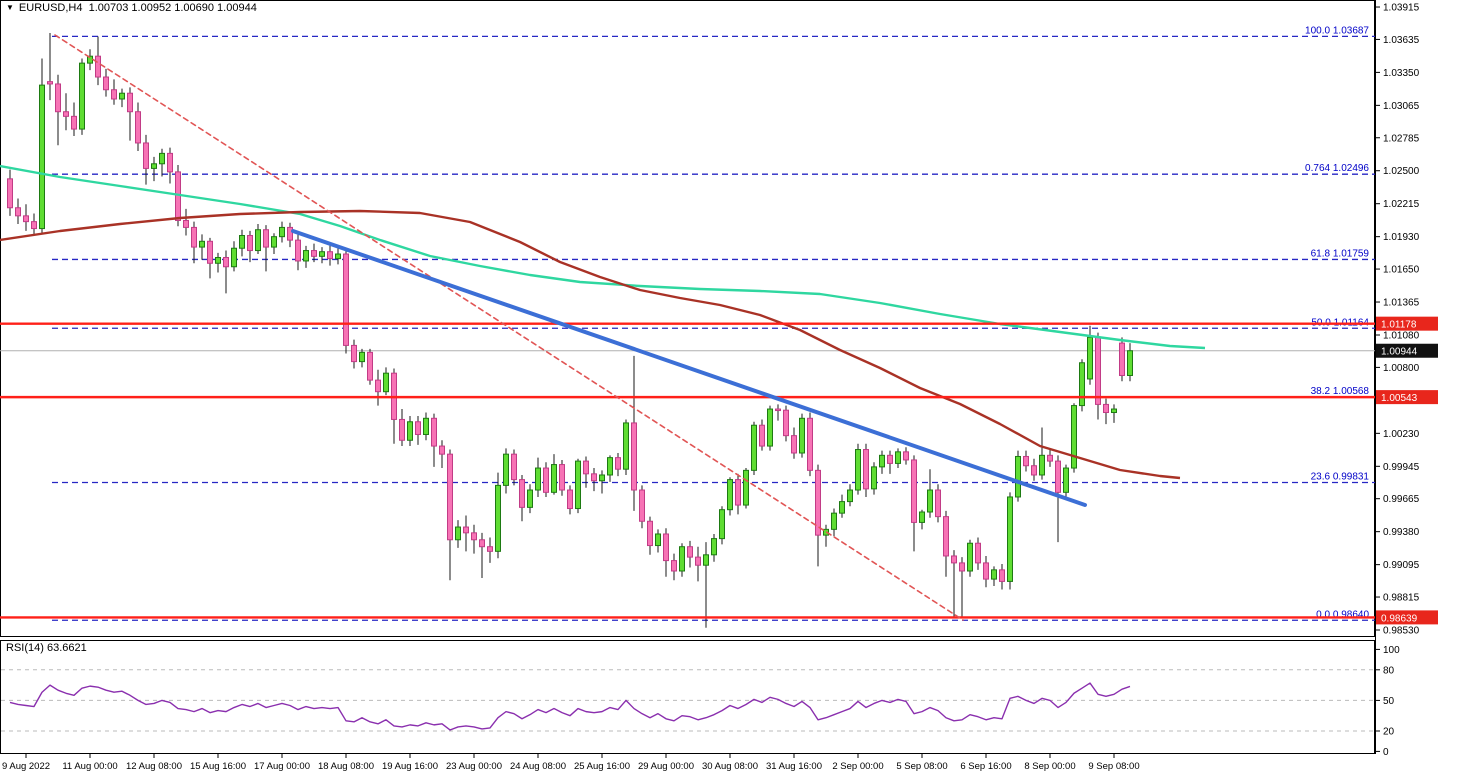 The image size is (1480, 776). What do you see at coordinates (1389, 732) in the screenshot?
I see `rsi-axis-tick: 20` at bounding box center [1389, 732].